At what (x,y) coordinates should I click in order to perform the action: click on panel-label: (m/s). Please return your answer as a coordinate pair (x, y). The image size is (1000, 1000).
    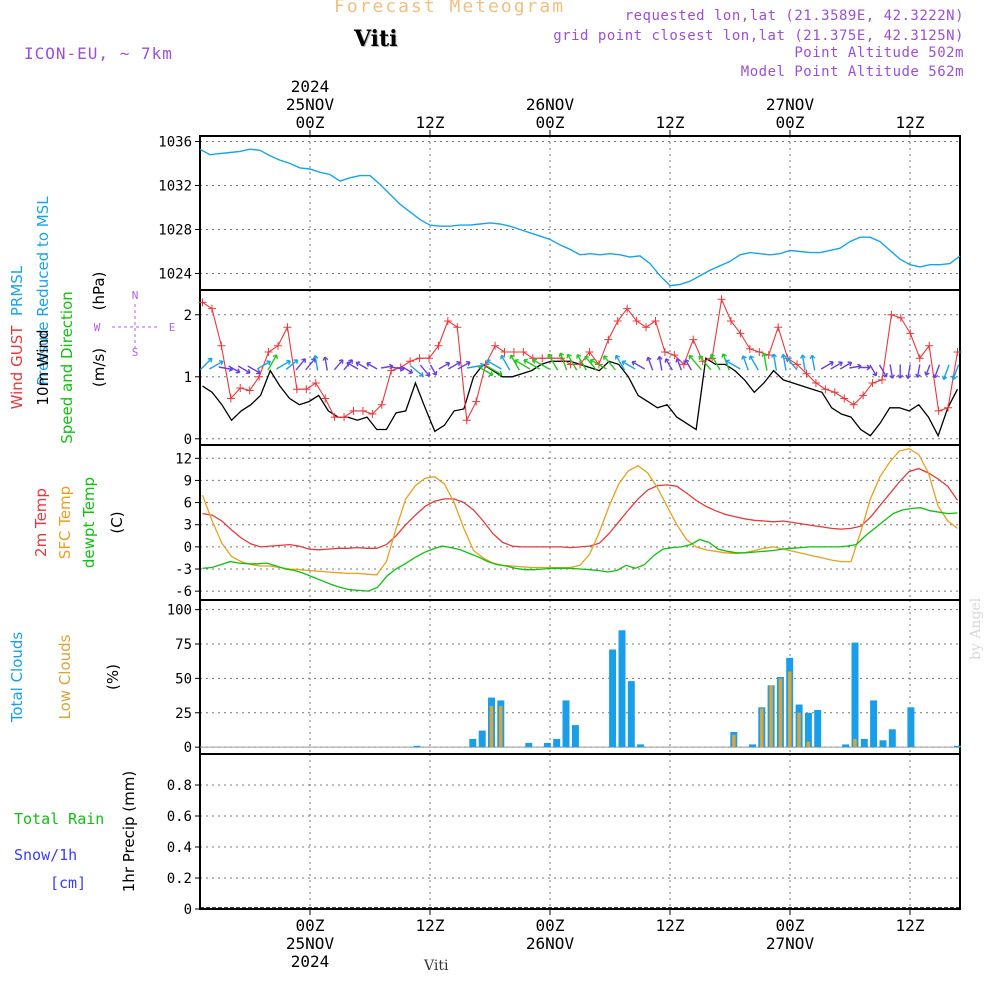
    Looking at the image, I should click on (99, 367).